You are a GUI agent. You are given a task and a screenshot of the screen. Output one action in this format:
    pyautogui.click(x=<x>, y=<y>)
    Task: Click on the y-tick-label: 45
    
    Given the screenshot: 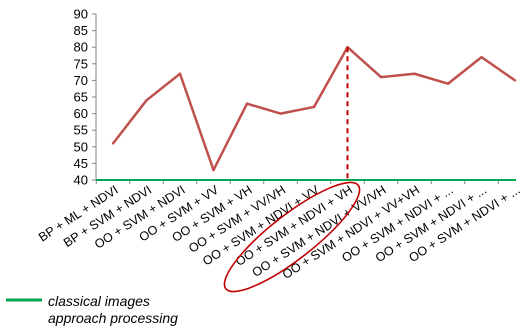 What is the action you would take?
    pyautogui.click(x=81, y=163)
    